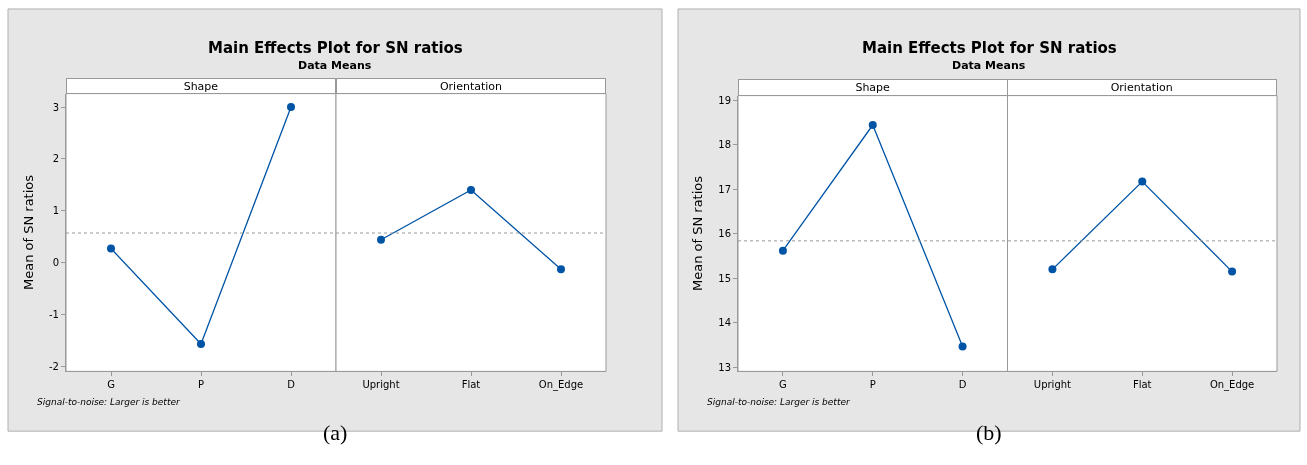 This screenshot has width=1307, height=465. I want to click on text: (a), so click(335, 432).